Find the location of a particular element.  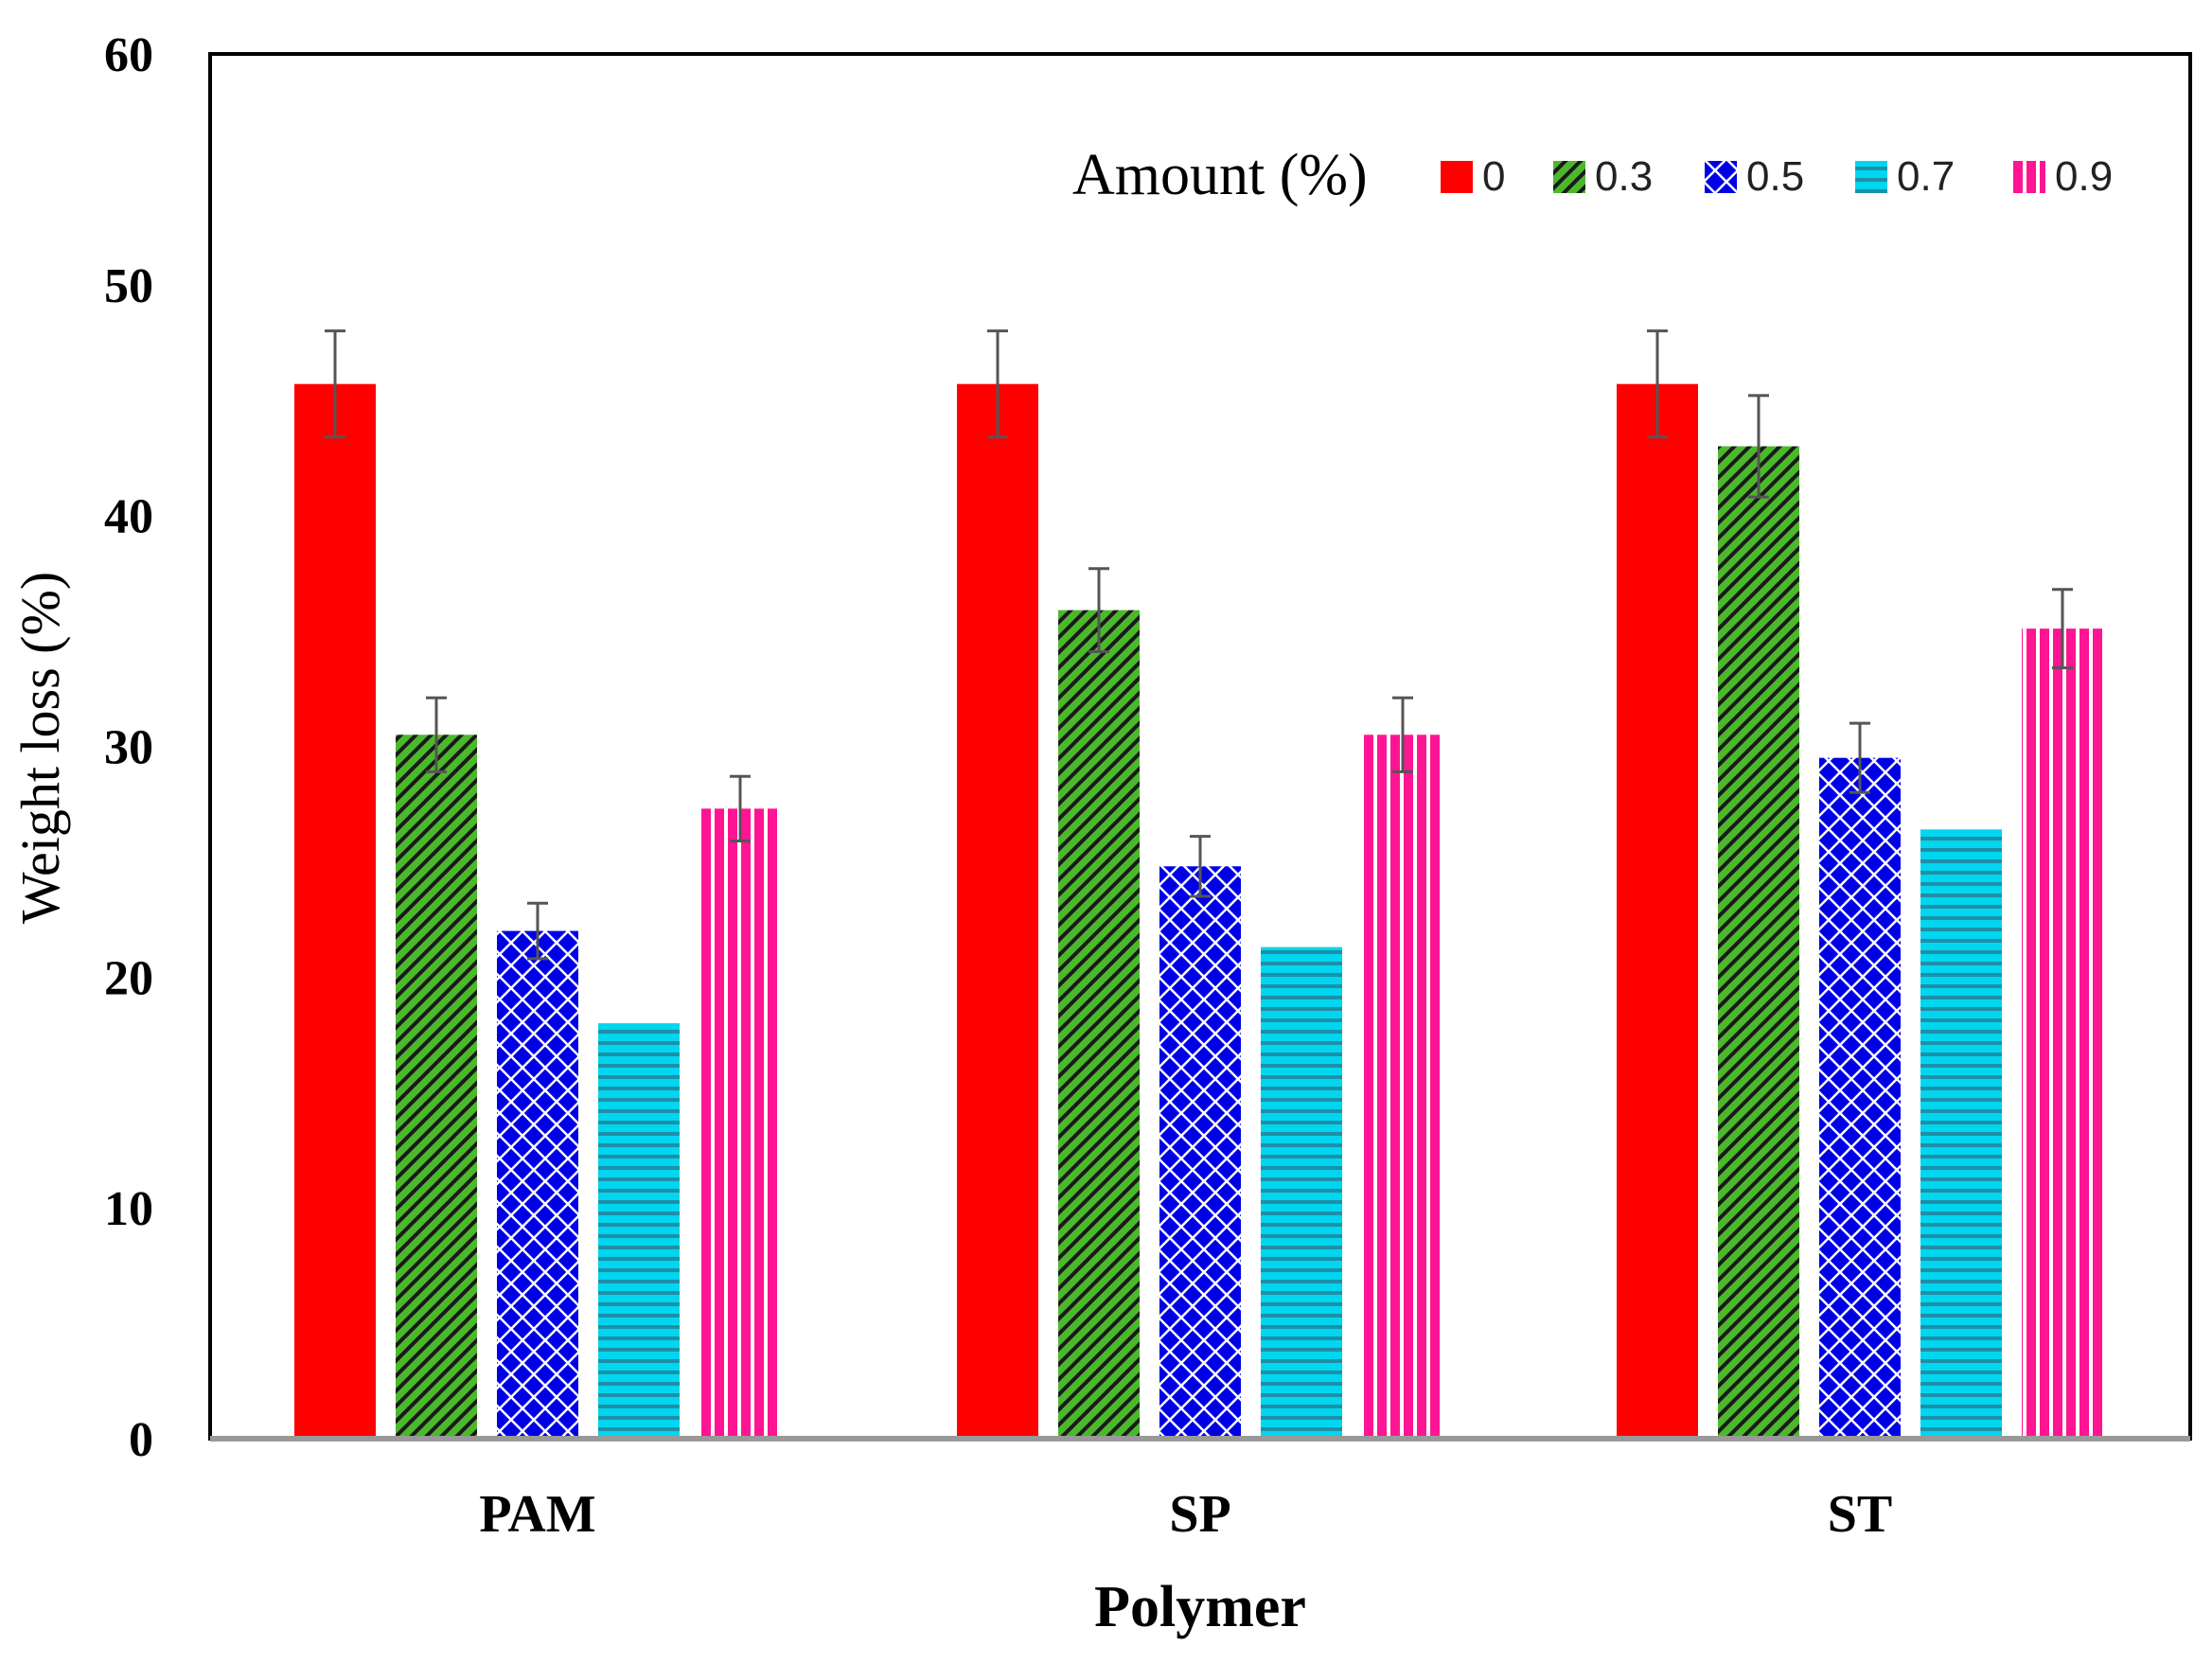

legend-title: Amount (%) is located at coordinates (1220, 175).